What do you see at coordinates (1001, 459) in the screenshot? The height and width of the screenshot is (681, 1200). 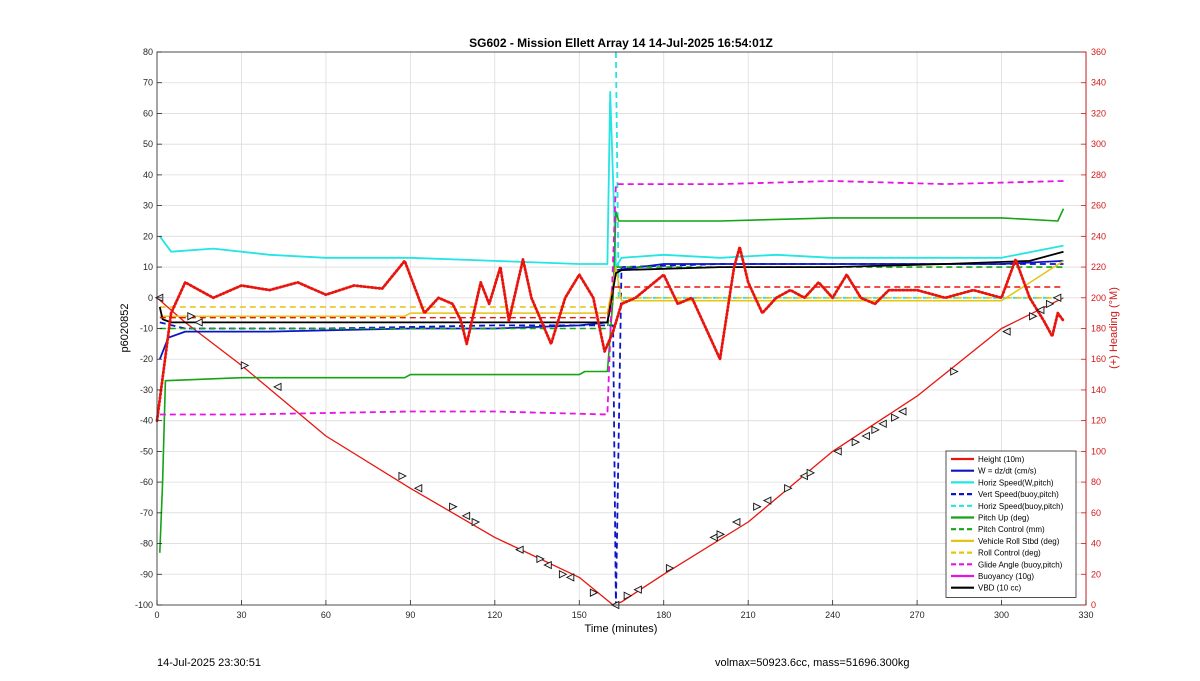 I see `legend-label: Height (10m)` at bounding box center [1001, 459].